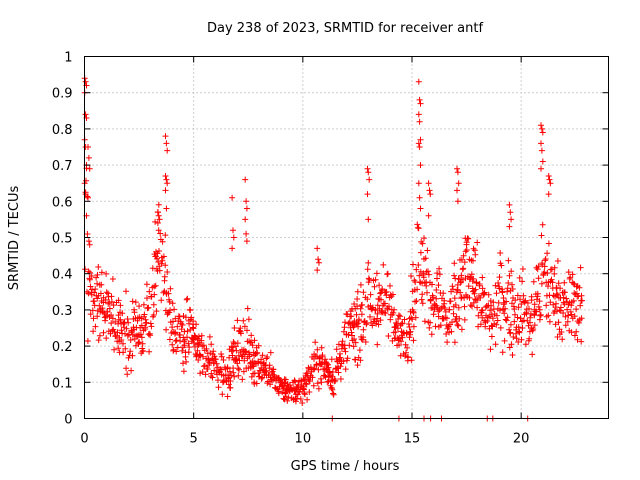 This screenshot has width=640, height=480. Describe the element at coordinates (62, 347) in the screenshot. I see `y-tick-label: 0.2` at that location.